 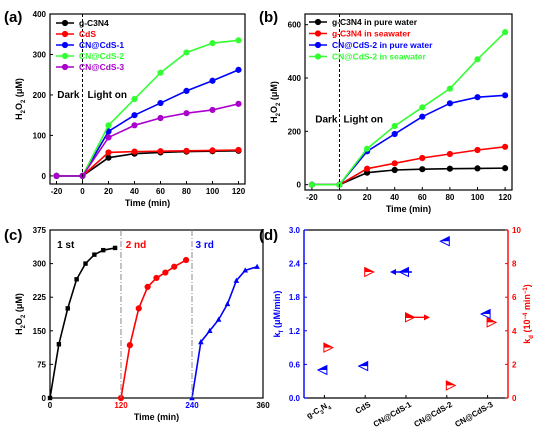 What do you see at coordinates (514, 364) in the screenshot?
I see `right-tick-label: 2` at bounding box center [514, 364].